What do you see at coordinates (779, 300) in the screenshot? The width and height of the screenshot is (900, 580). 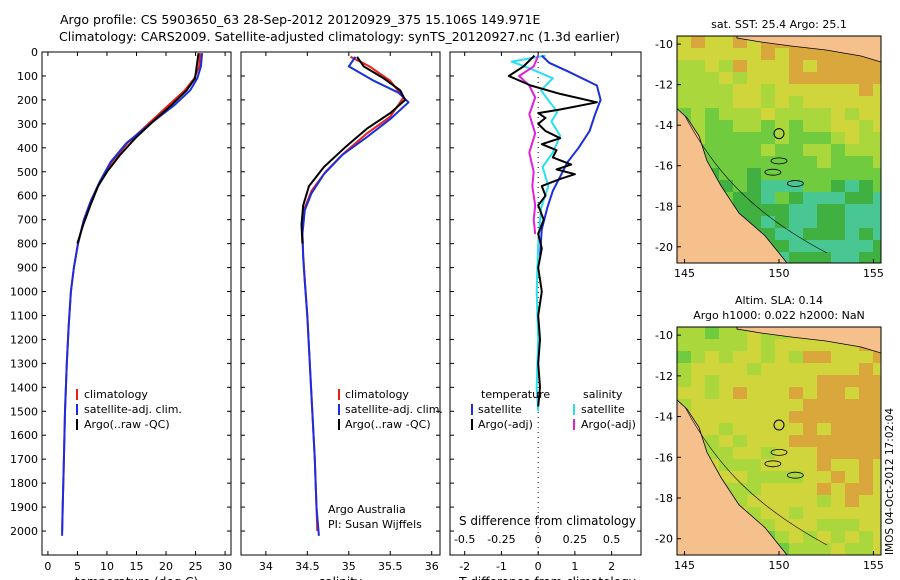 I see `map-title: Altim. SLA: 0.14` at bounding box center [779, 300].